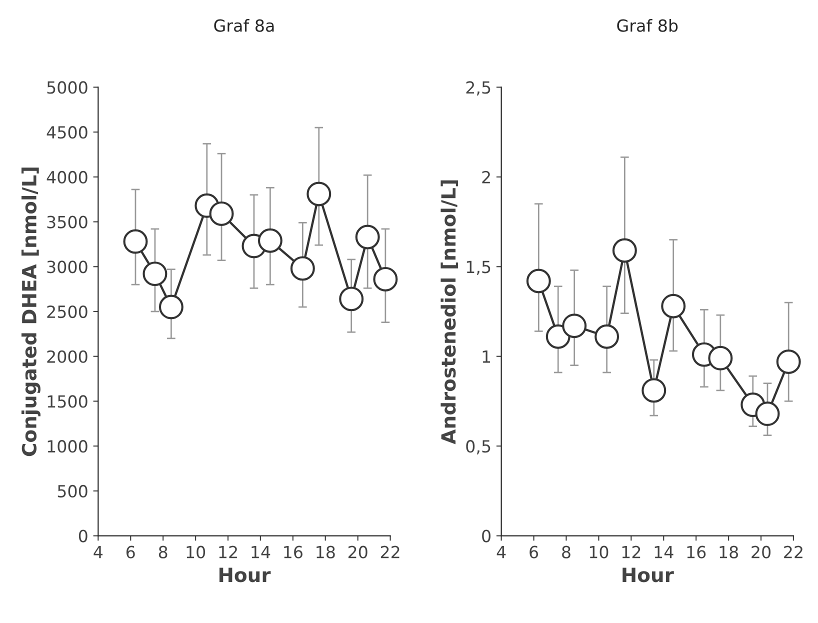 This screenshot has height=623, width=818. What do you see at coordinates (478, 447) in the screenshot?
I see `y-tick-label: 0,5` at bounding box center [478, 447].